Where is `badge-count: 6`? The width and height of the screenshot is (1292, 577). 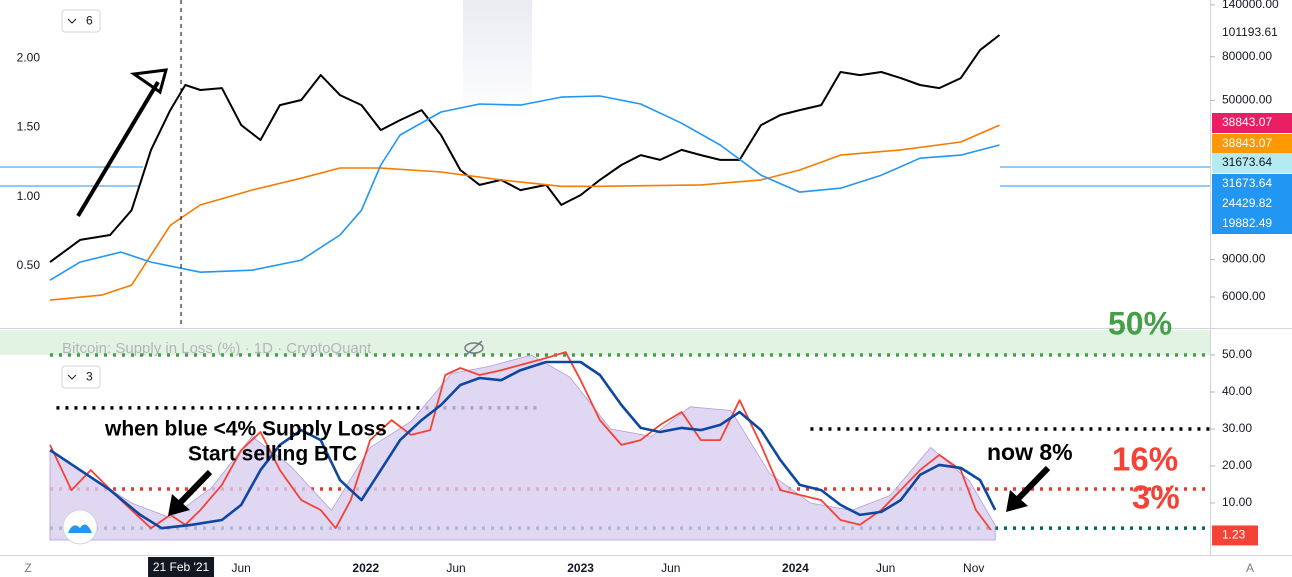
badge-count: 6 is located at coordinates (89, 21).